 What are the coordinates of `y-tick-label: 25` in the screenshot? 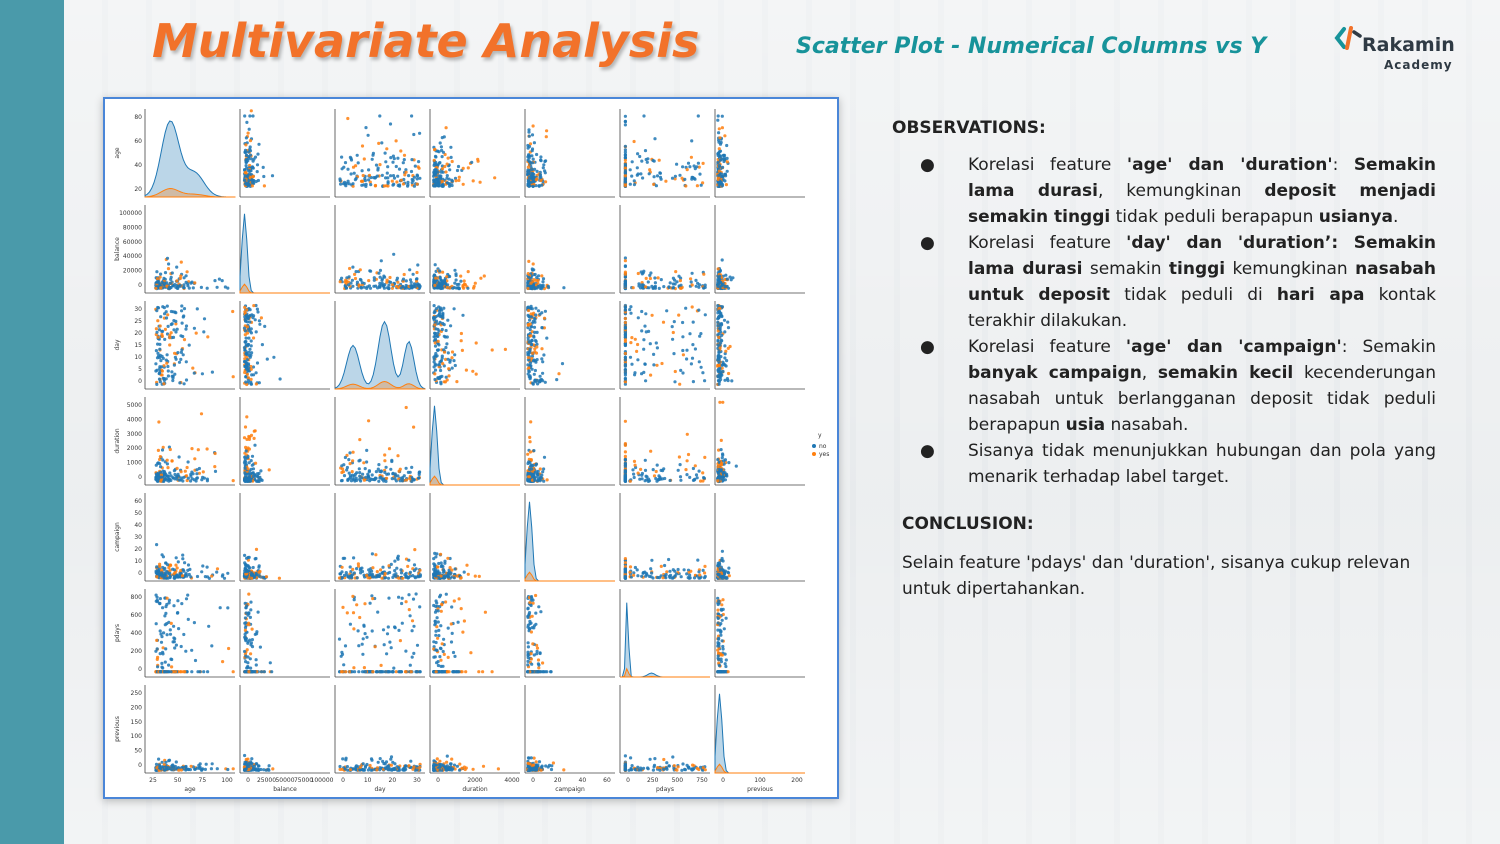 It's located at (138, 321).